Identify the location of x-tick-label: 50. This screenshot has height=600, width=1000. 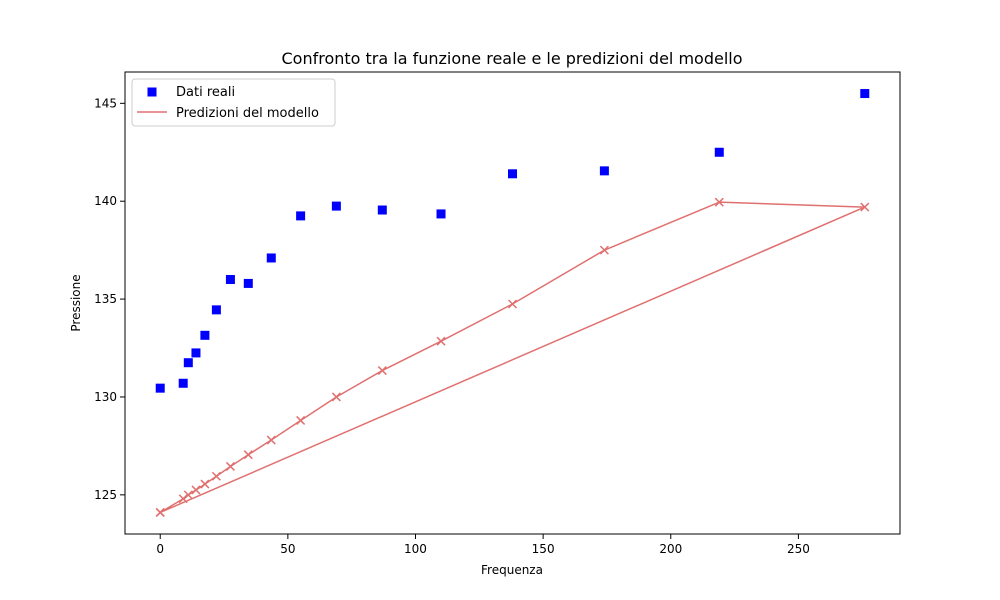
(287, 549).